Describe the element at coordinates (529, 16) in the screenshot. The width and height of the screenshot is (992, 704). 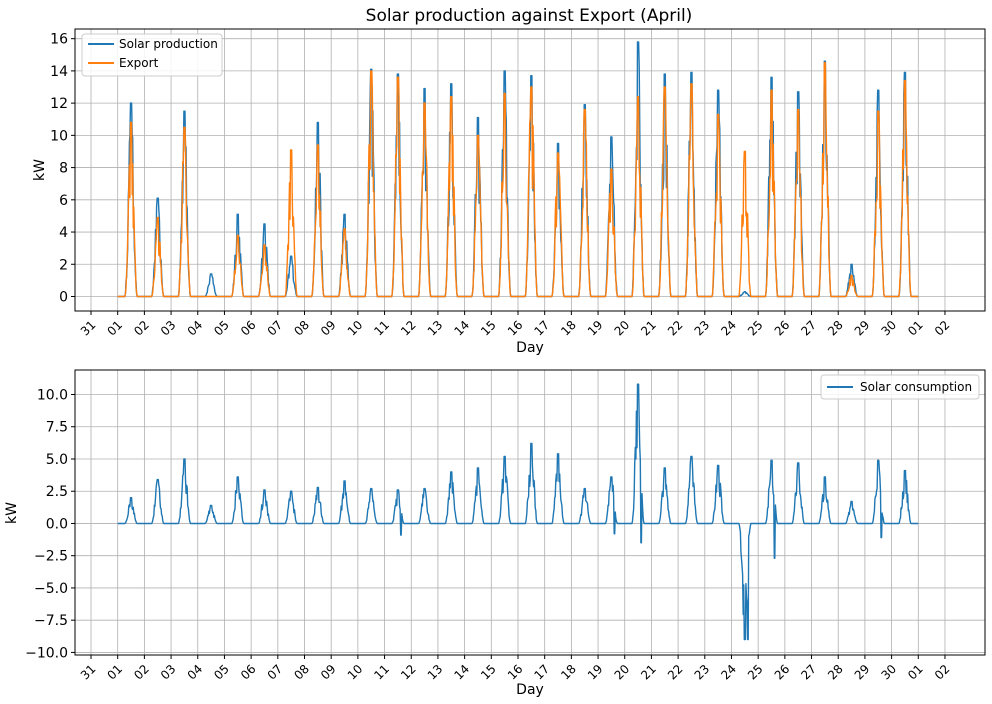
I see `chart-title: Solar production against Export (April)` at that location.